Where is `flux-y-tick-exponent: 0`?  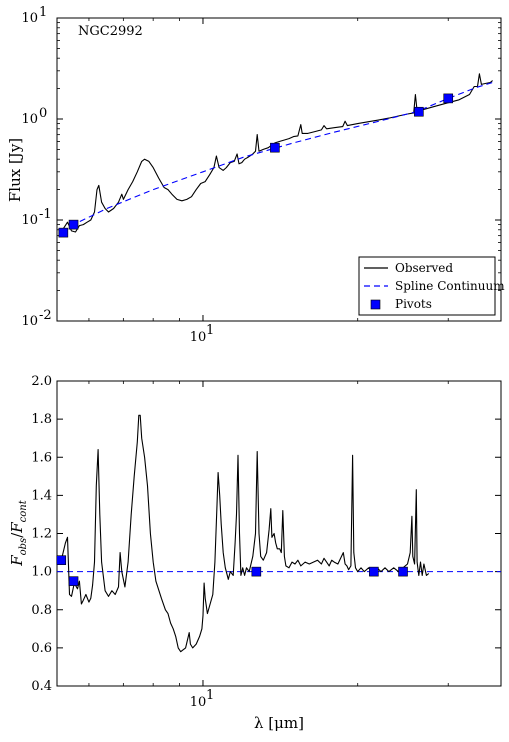
flux-y-tick-exponent: 0 is located at coordinates (43, 113).